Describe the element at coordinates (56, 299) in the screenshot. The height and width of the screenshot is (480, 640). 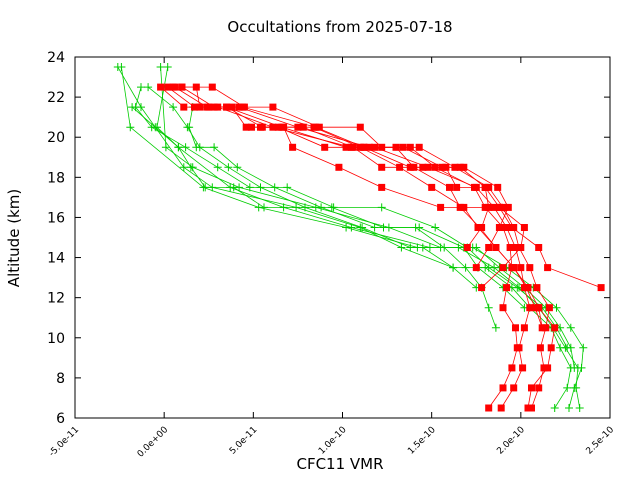
I see `y-tick-label: 12` at that location.